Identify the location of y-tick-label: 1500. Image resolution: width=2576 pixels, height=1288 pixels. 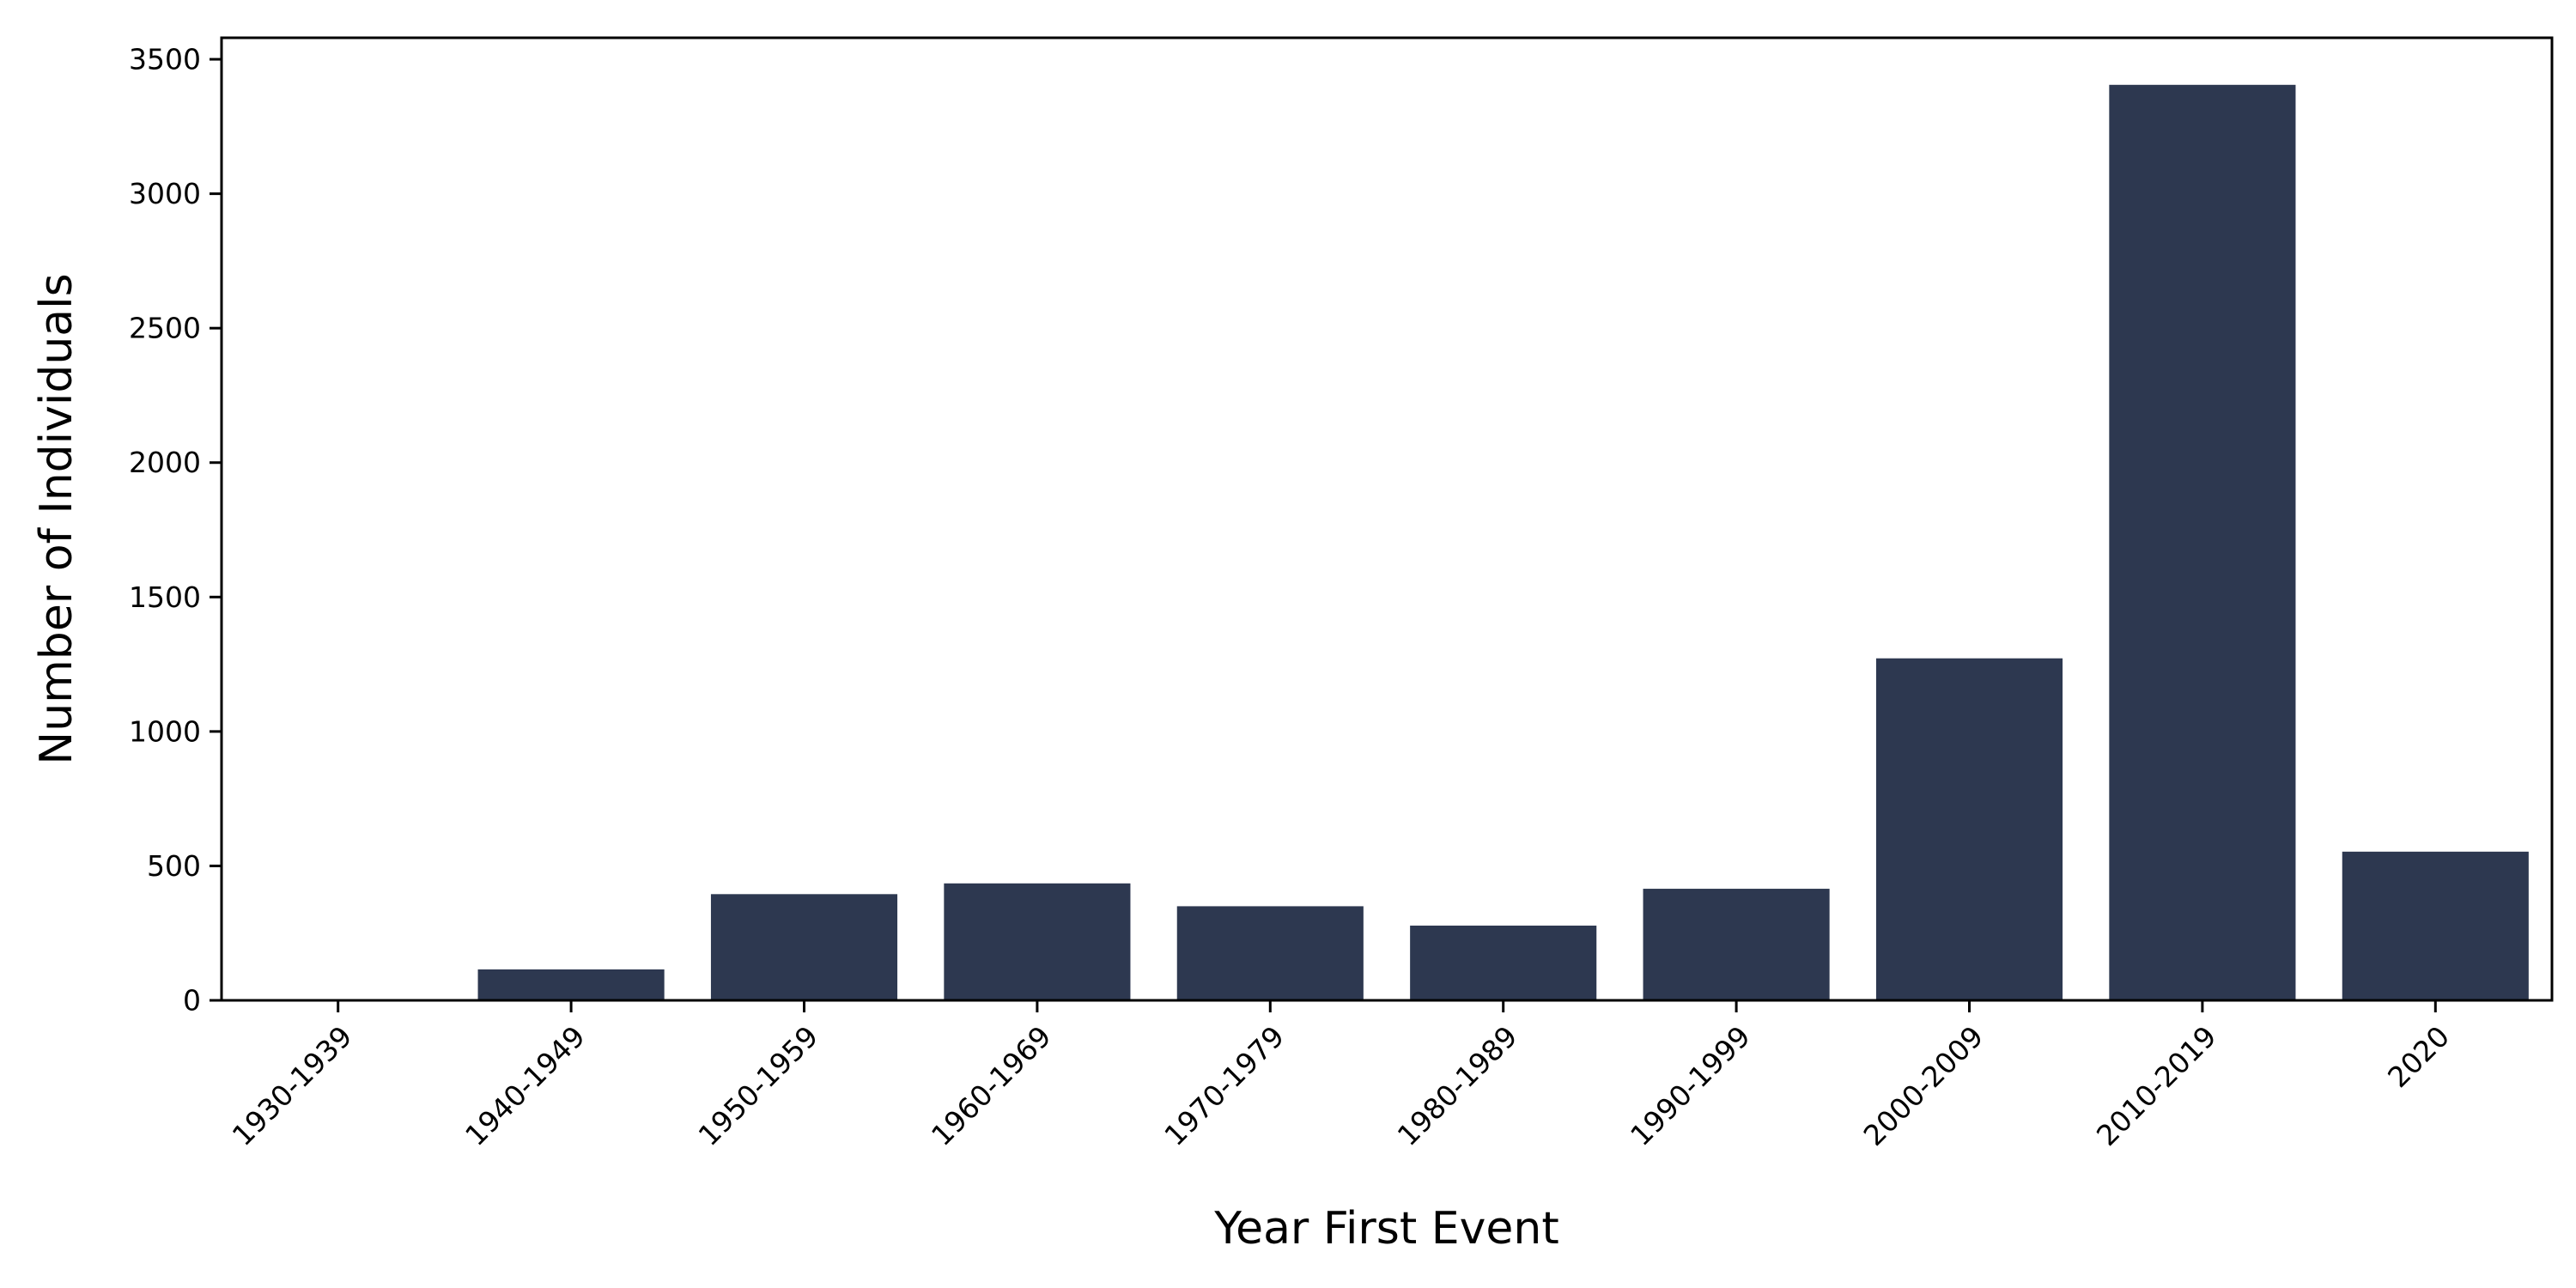
(165, 597).